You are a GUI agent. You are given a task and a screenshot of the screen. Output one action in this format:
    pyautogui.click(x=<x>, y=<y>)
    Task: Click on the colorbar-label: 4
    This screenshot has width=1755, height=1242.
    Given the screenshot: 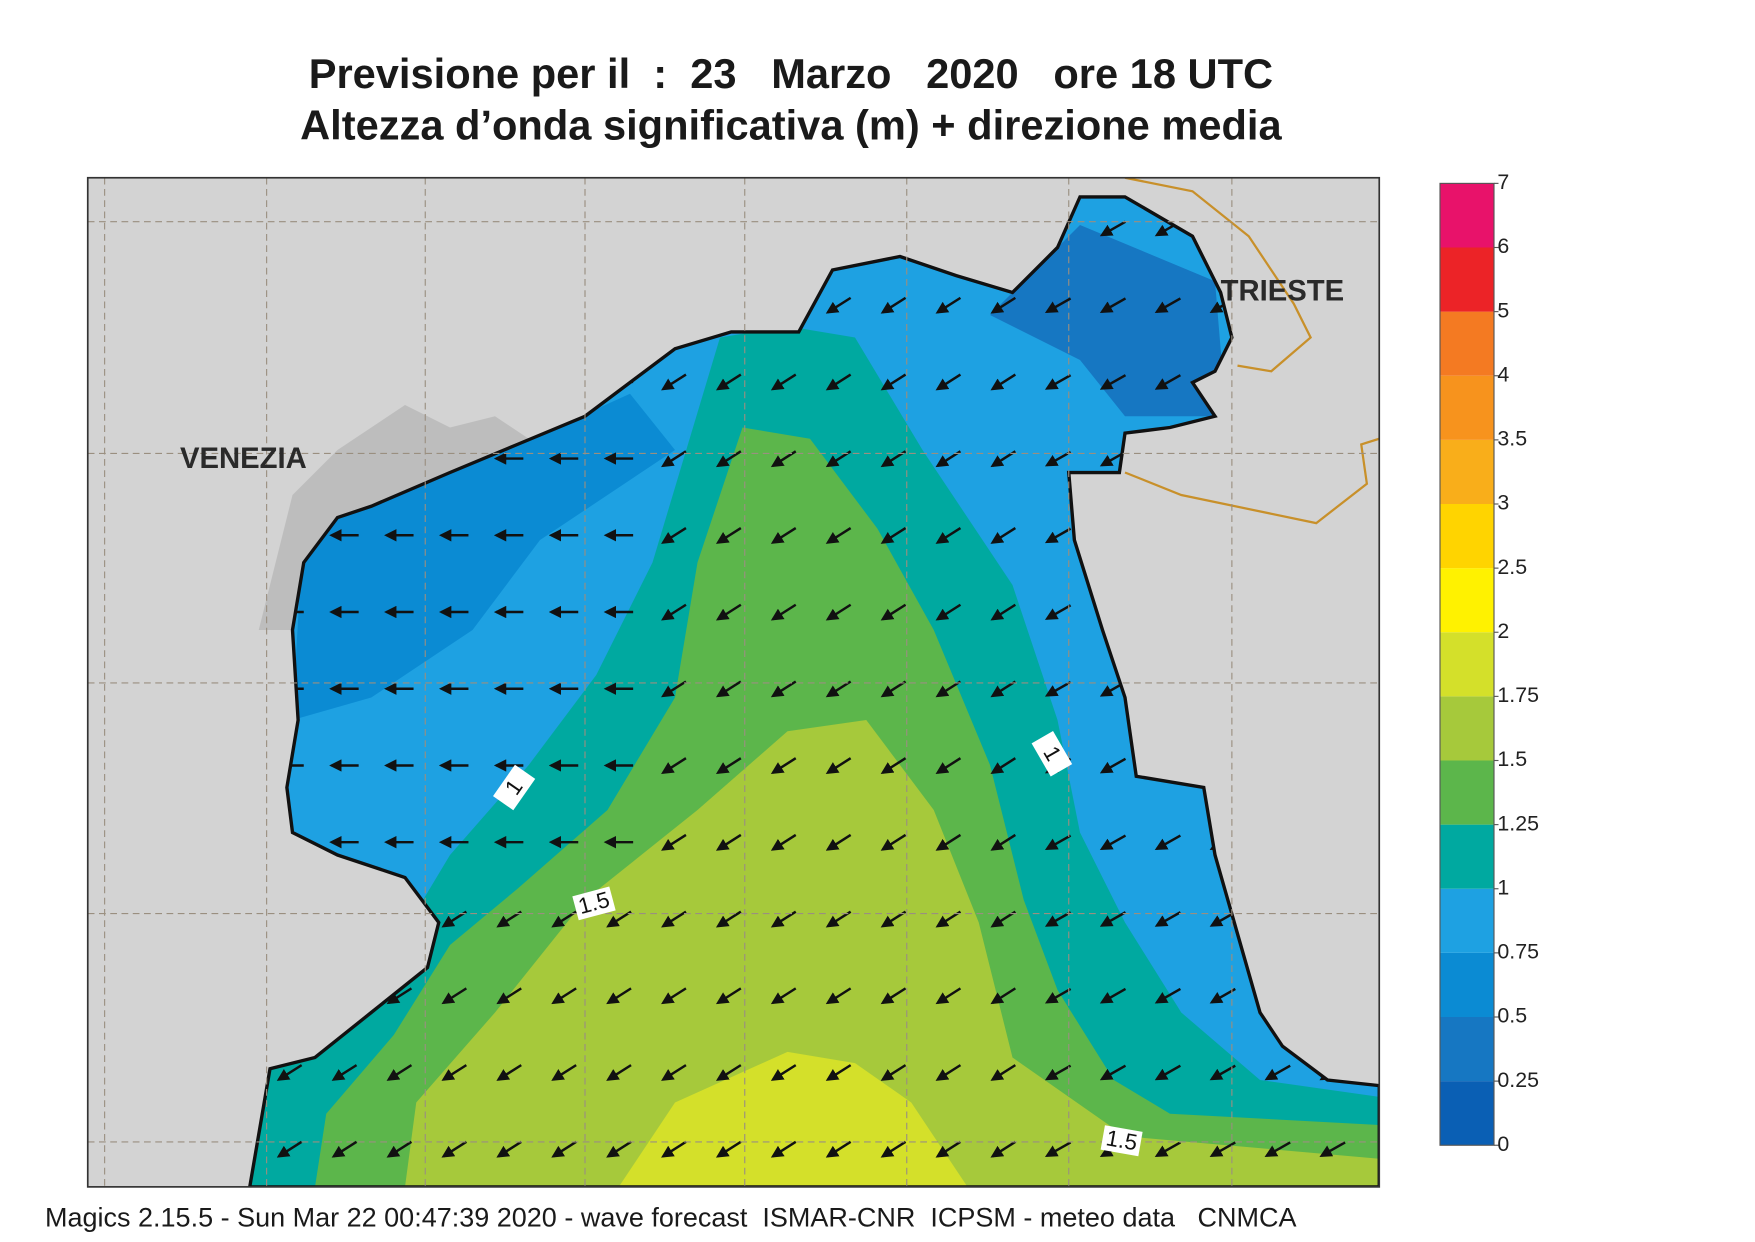 What is the action you would take?
    pyautogui.click(x=1503, y=374)
    